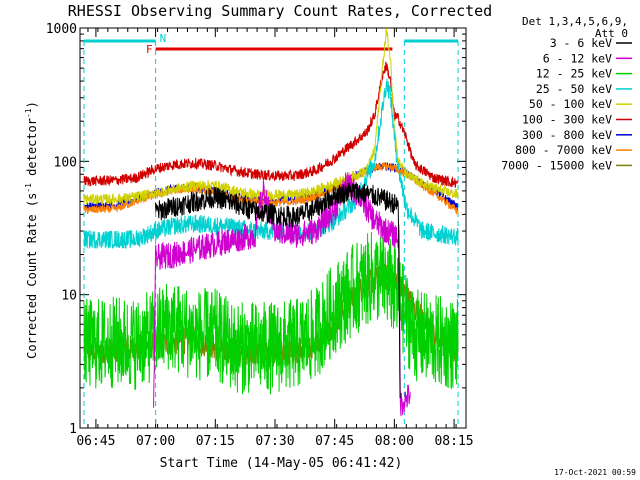  Describe the element at coordinates (32, 276) in the screenshot. I see `y-axis-label-main: Corrected Count Rate (s` at that location.